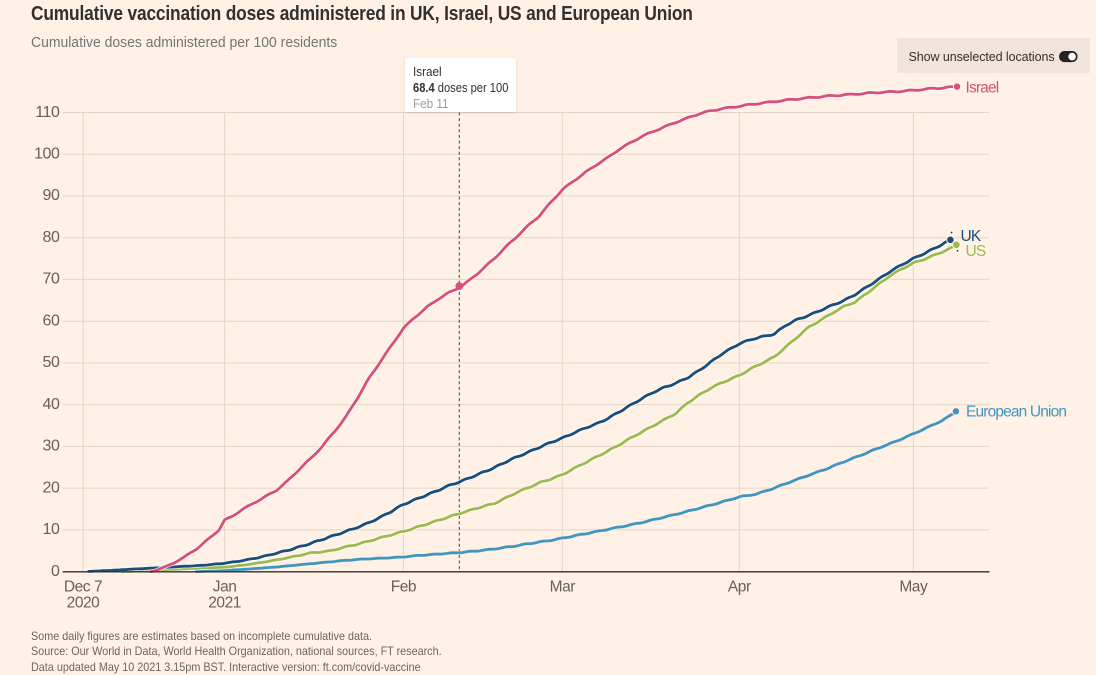  What do you see at coordinates (51, 404) in the screenshot?
I see `svg-text: 40` at bounding box center [51, 404].